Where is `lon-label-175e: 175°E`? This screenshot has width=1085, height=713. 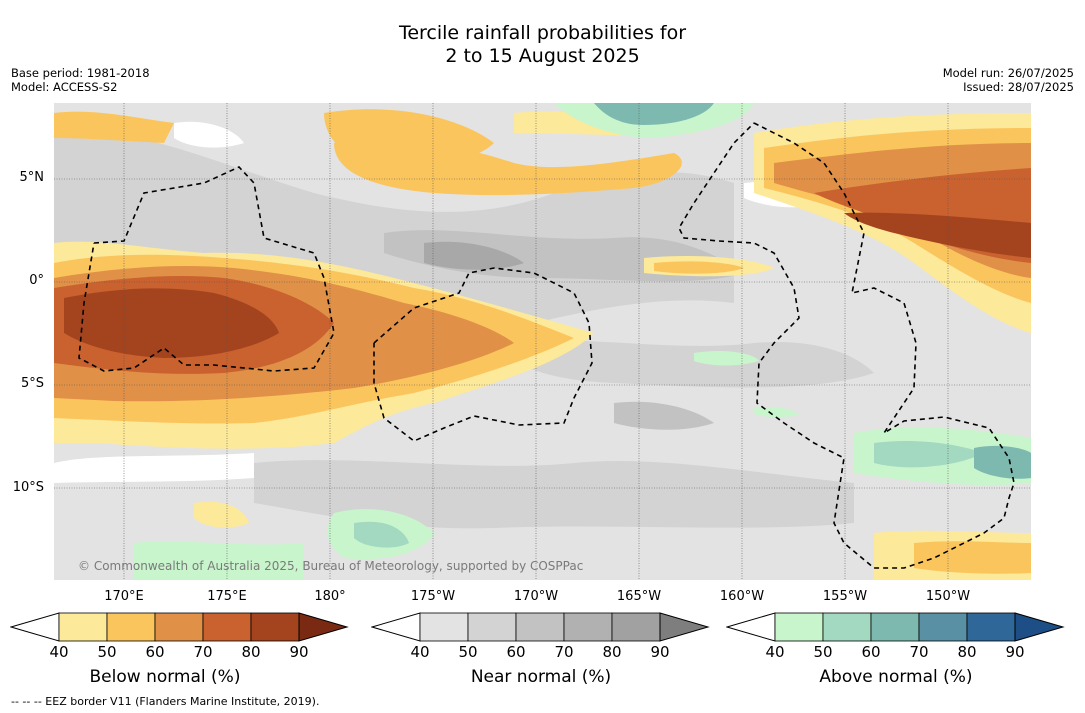 lon-label-175e: 175°E is located at coordinates (227, 596).